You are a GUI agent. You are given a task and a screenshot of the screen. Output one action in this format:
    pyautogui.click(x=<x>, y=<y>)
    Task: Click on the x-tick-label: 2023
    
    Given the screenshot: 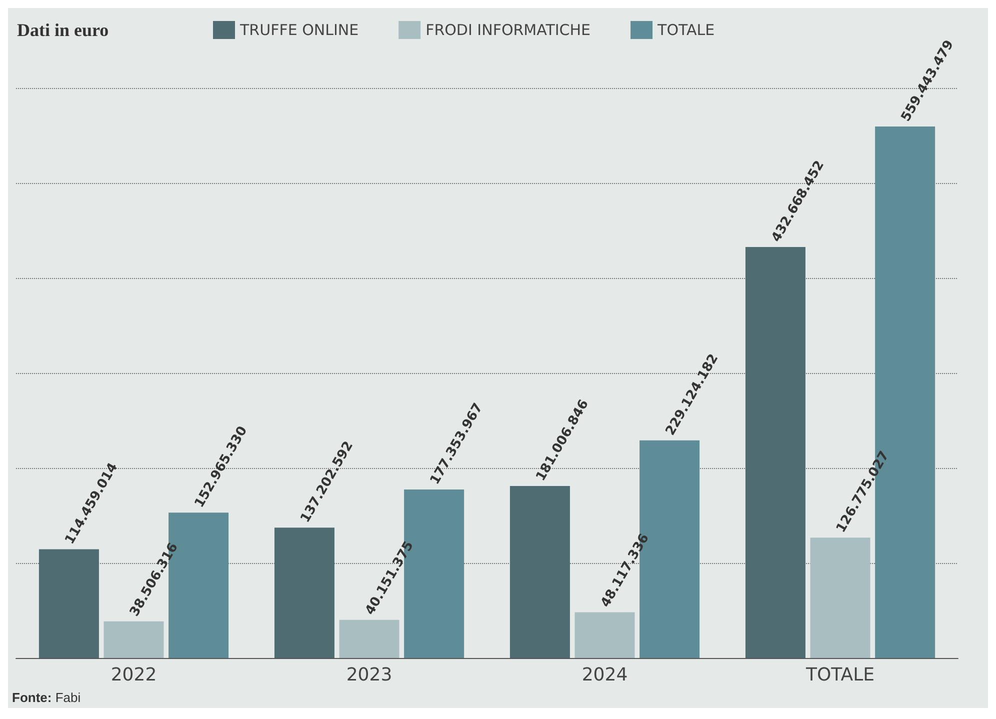 What is the action you would take?
    pyautogui.click(x=369, y=675)
    